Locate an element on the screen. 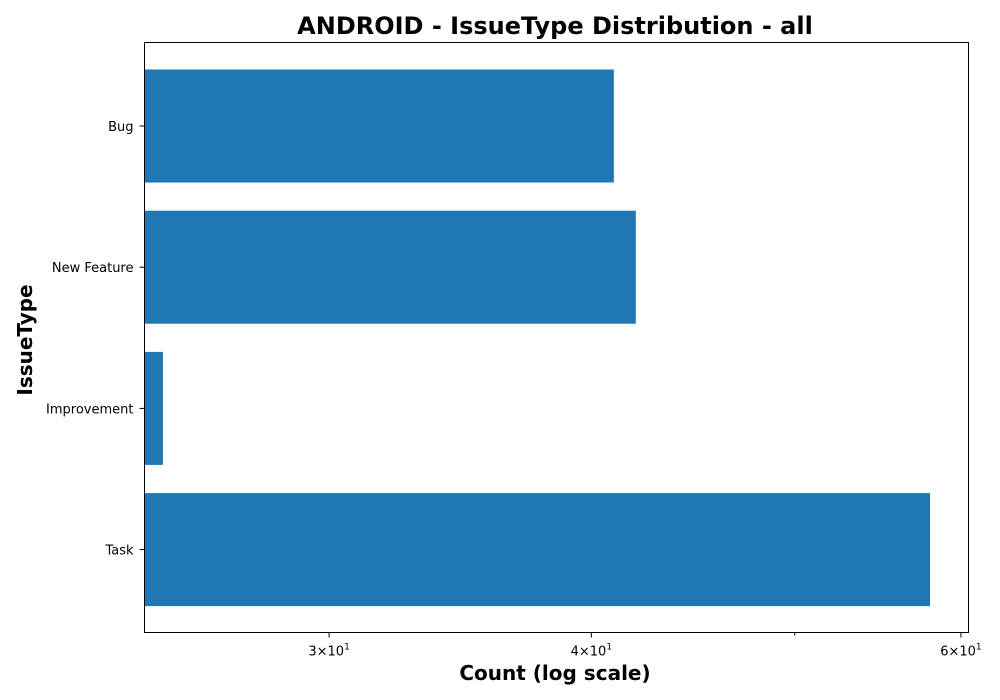  x-tick-label: 4×101 is located at coordinates (591, 651).